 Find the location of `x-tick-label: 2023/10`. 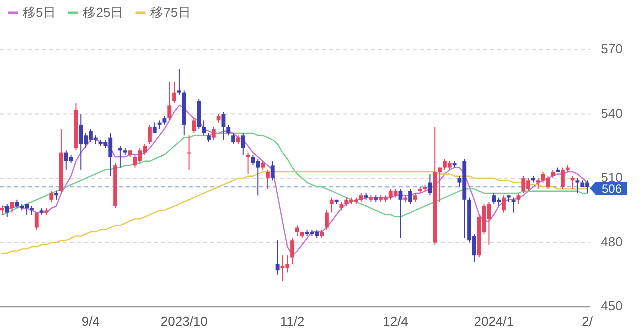

x-tick-label: 2023/10 is located at coordinates (184, 321).